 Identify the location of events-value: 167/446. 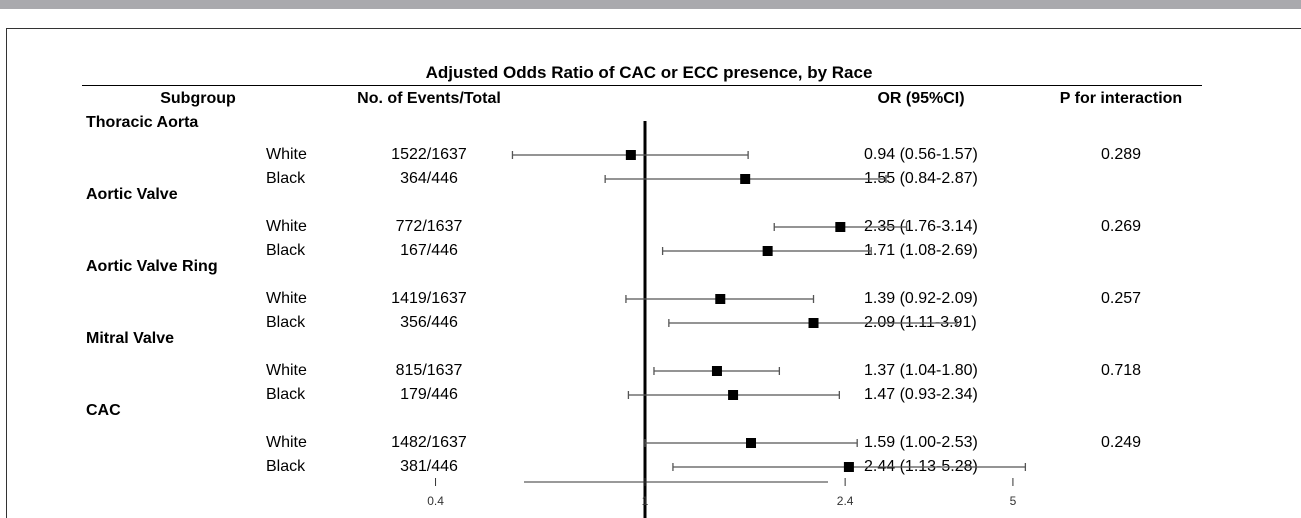
(429, 250).